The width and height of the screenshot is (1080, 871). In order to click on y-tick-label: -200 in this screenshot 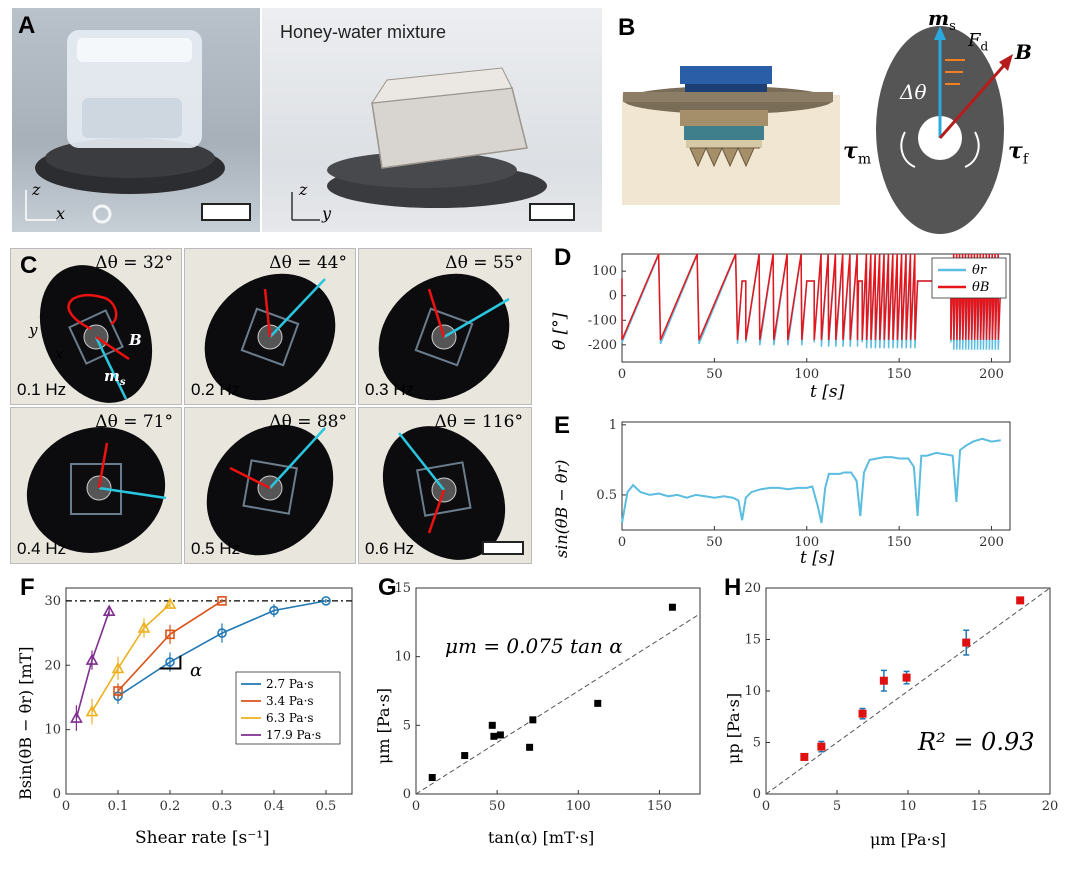, I will do `click(602, 345)`.